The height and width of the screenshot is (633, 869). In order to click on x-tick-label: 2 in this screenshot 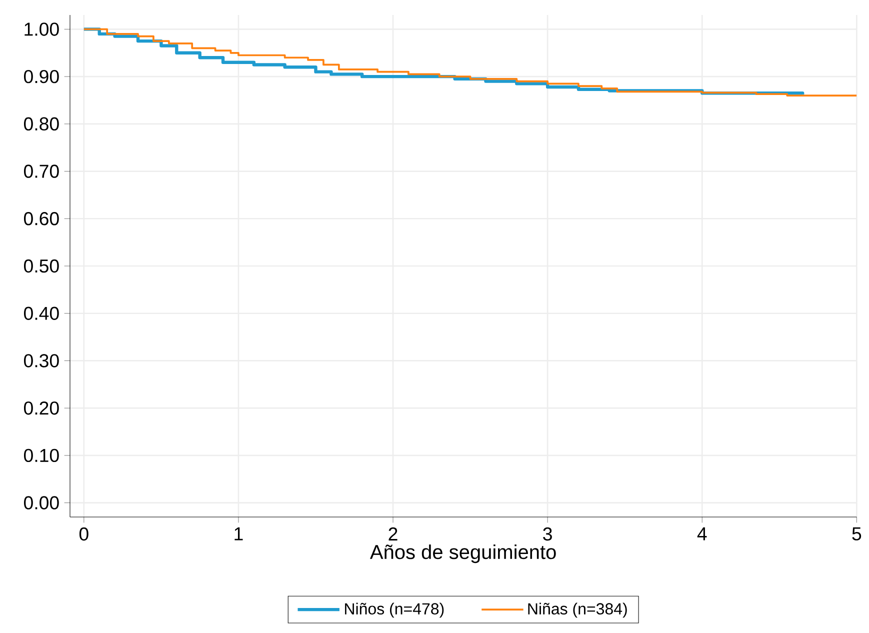, I will do `click(393, 533)`.